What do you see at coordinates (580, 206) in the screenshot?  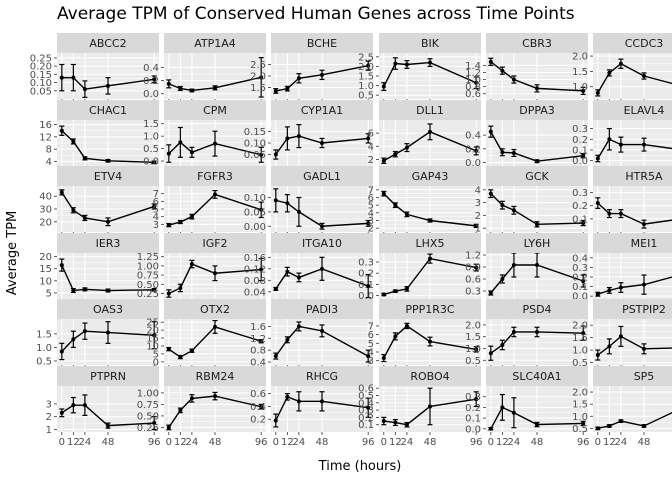 I see `y-tick-label: 0.2` at bounding box center [580, 206].